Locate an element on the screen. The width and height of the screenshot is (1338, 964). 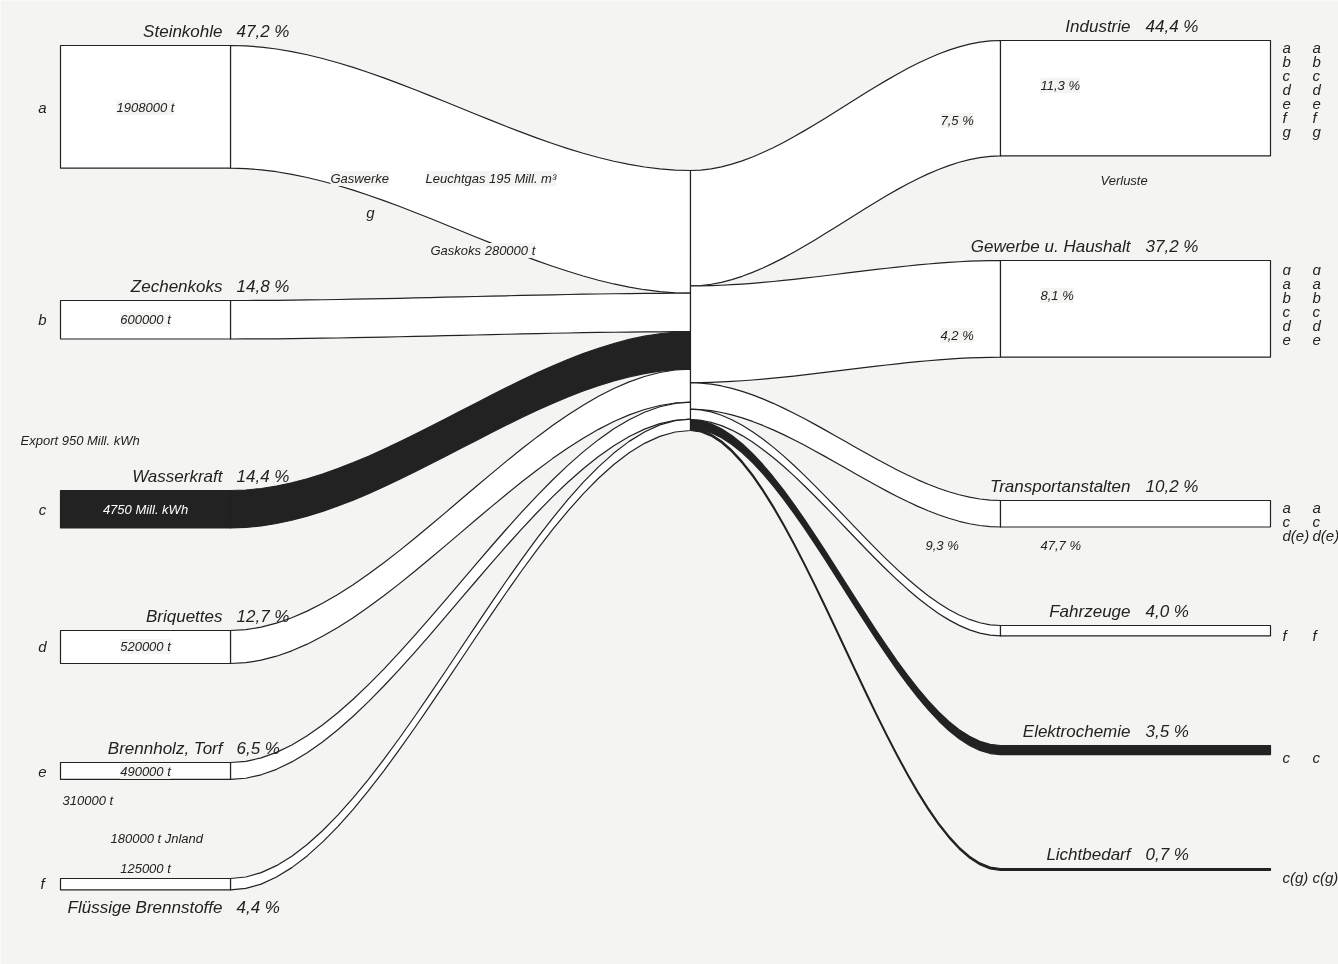
category-label: Brennholz, Torf is located at coordinates (166, 748).